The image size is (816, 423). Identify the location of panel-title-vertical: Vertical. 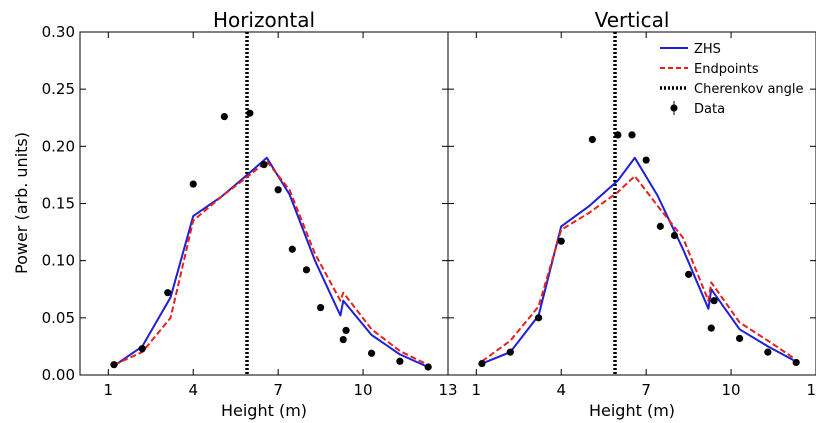
(632, 20).